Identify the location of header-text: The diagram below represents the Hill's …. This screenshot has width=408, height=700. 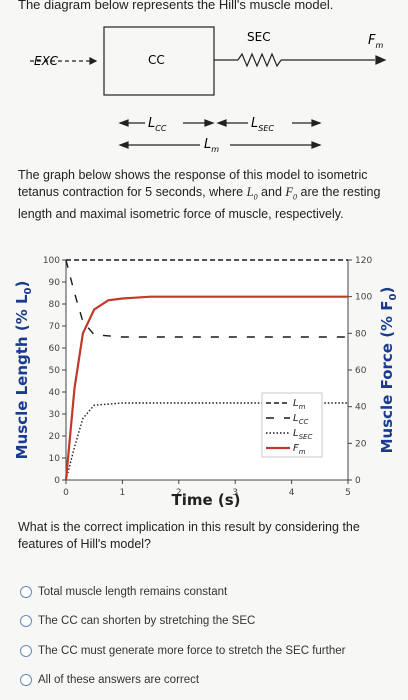
(176, 6).